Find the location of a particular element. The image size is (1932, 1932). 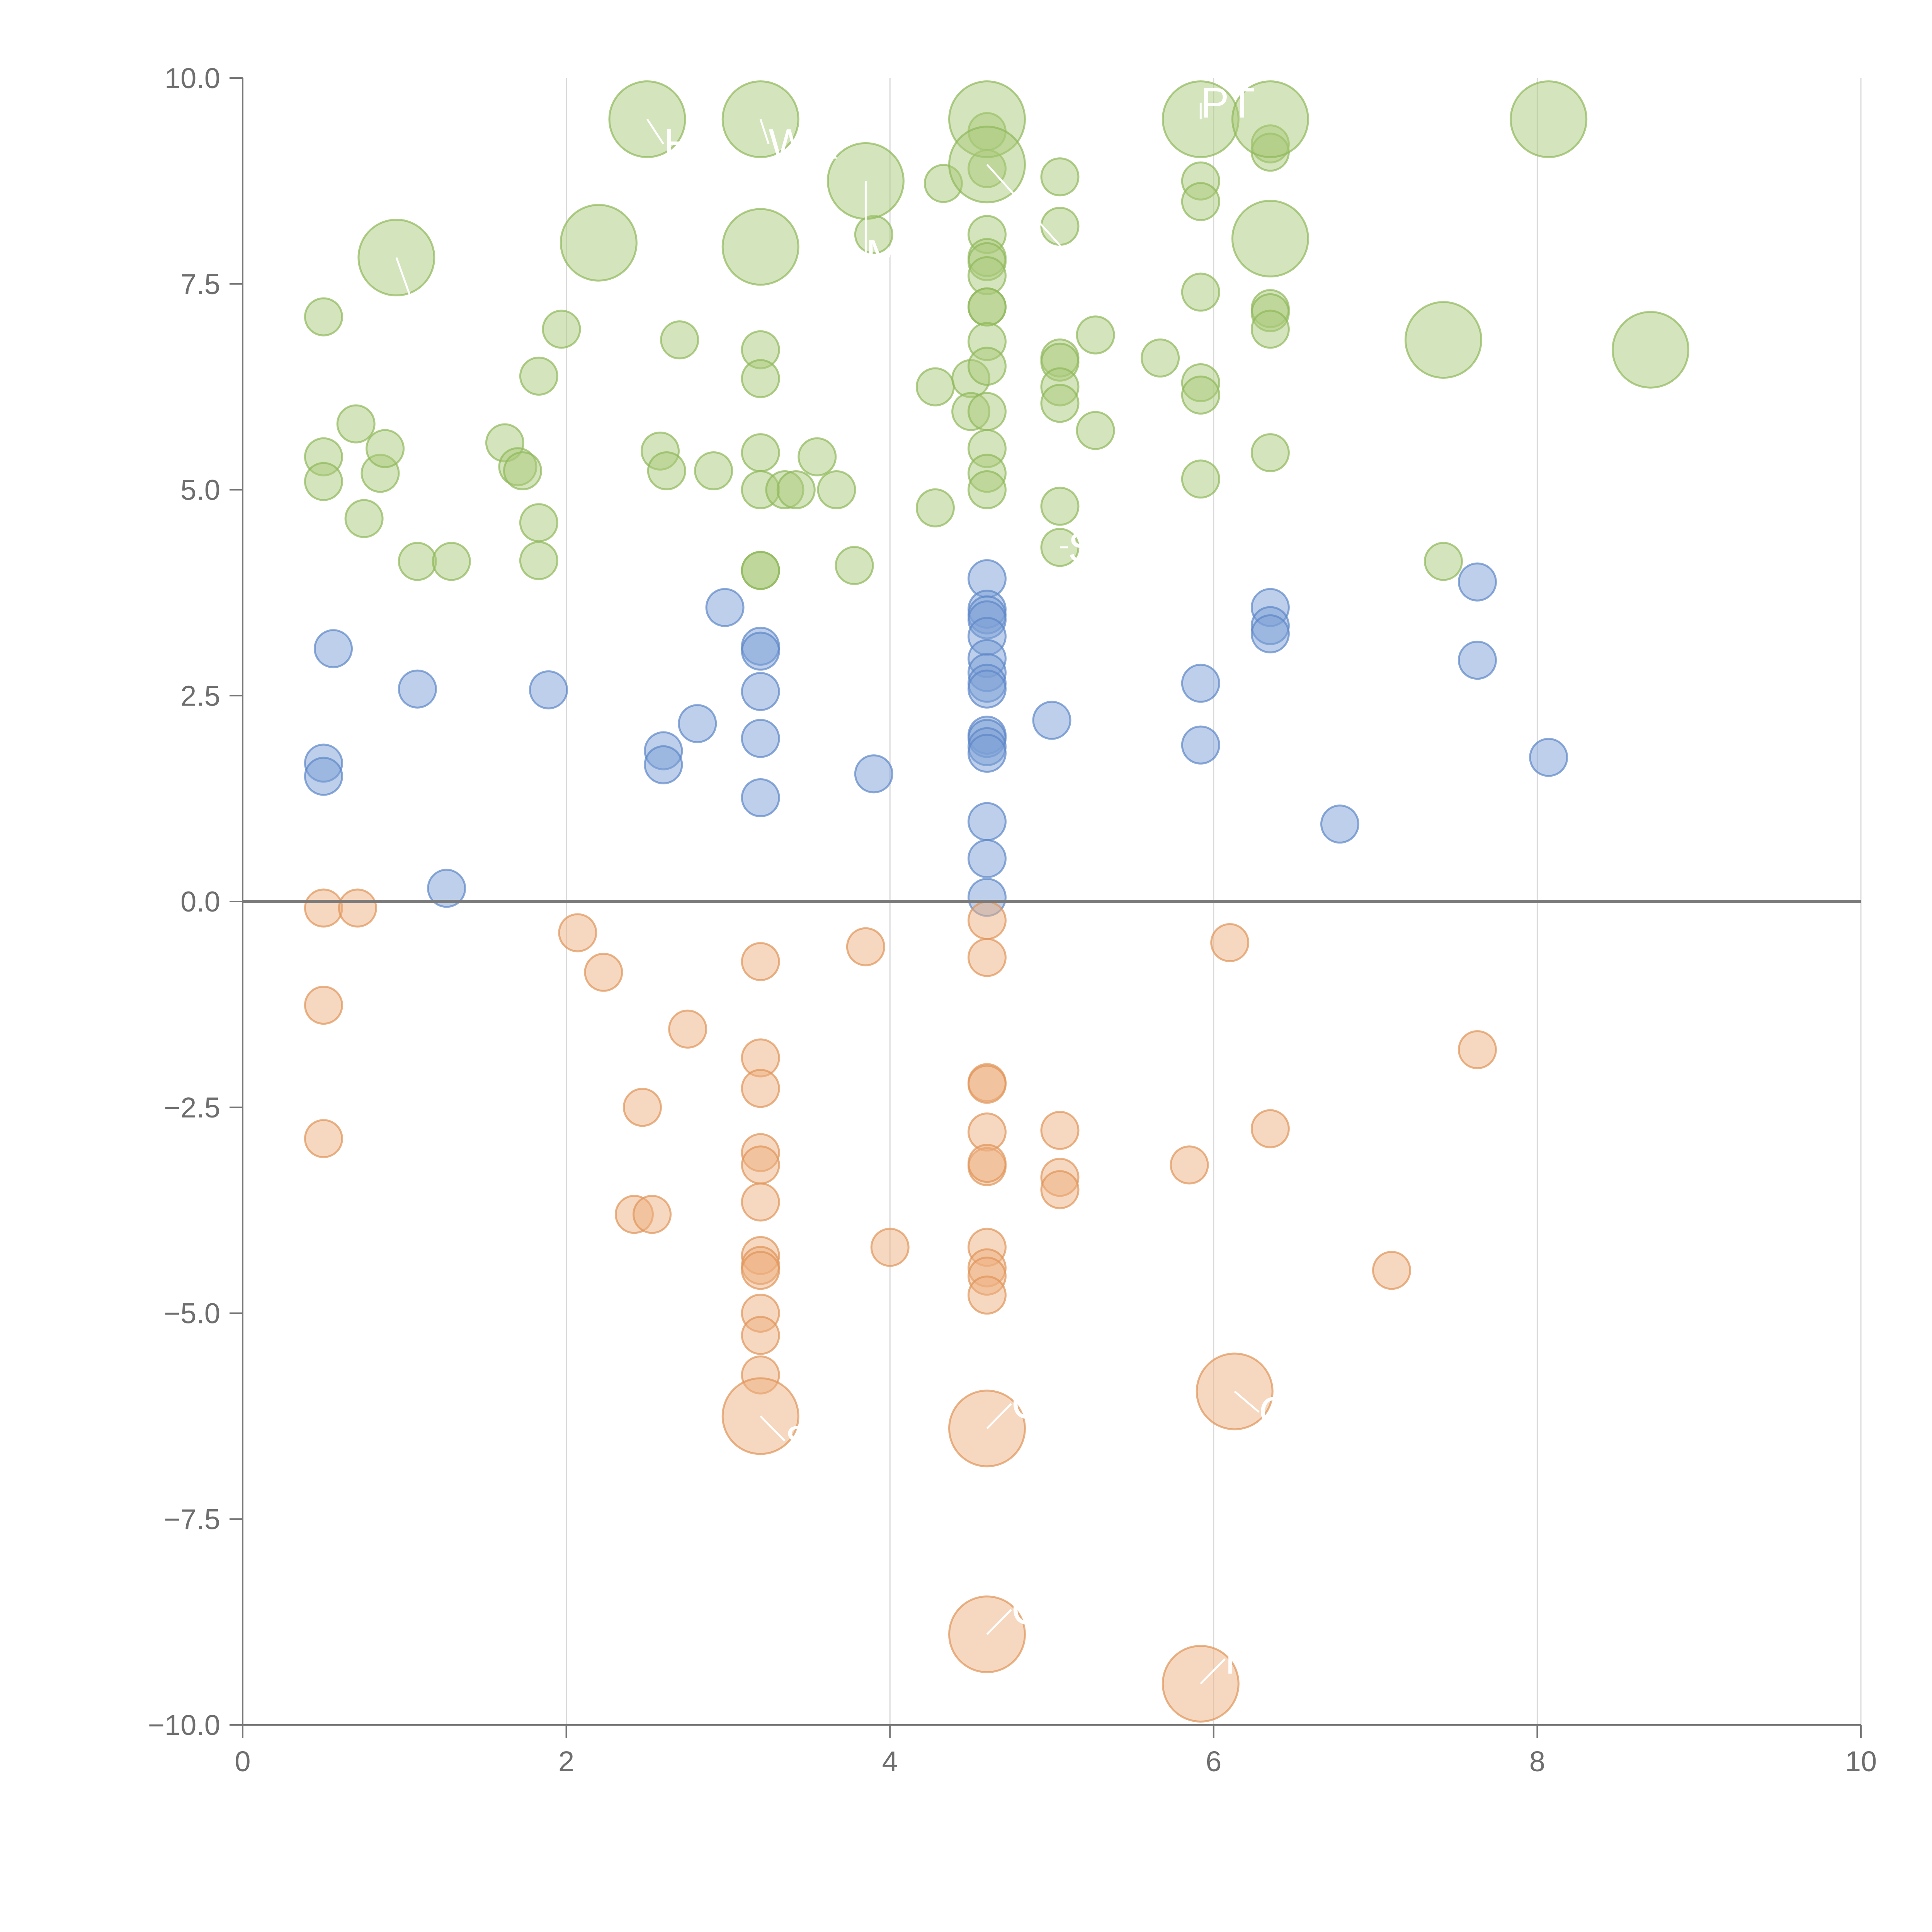

bubble-label: O is located at coordinates (1276, 1412).